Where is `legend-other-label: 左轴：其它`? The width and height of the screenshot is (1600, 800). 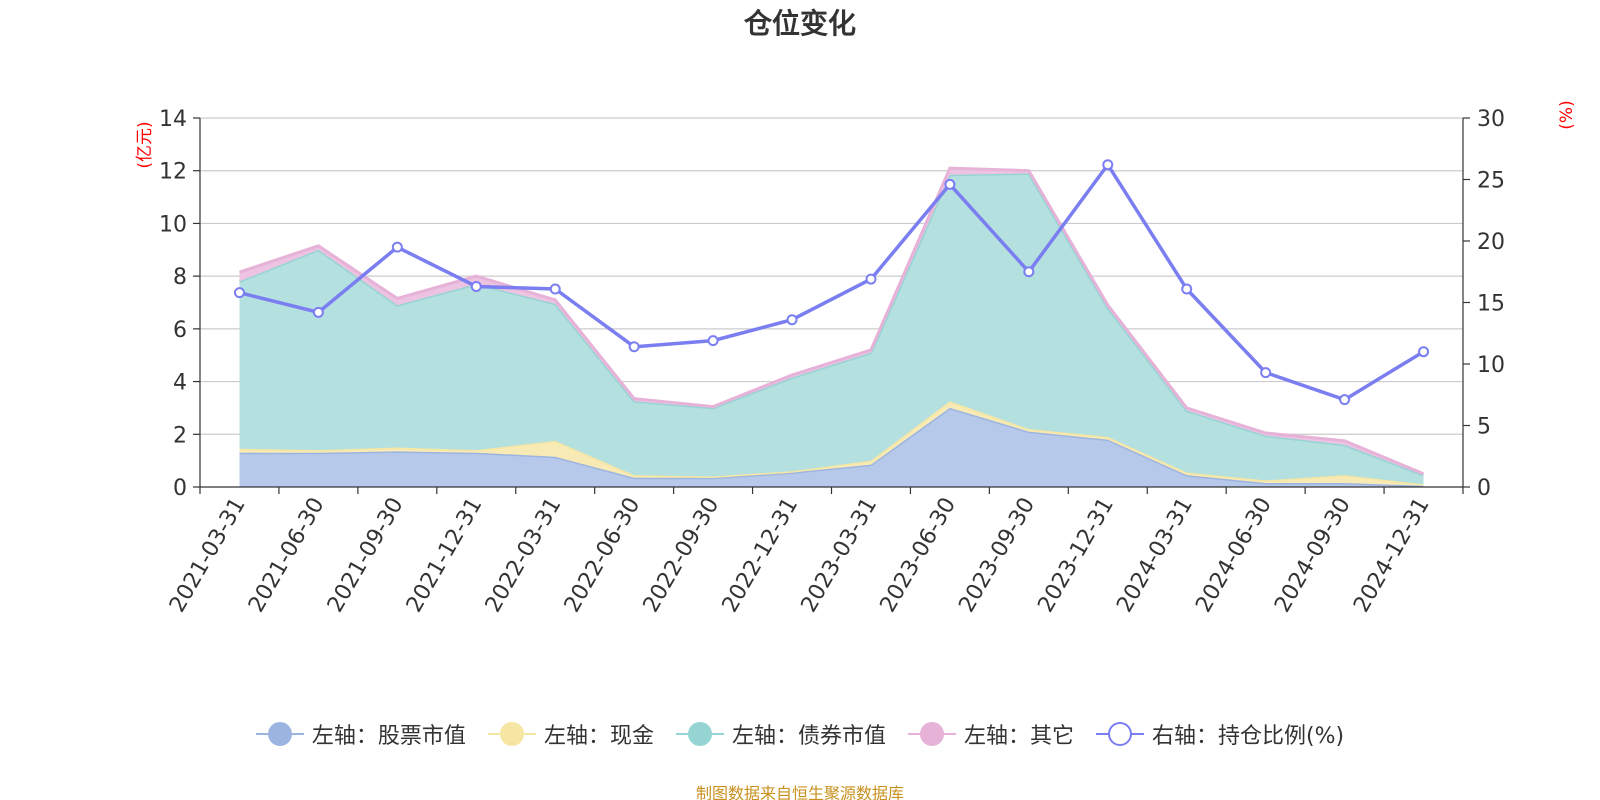 legend-other-label: 左轴：其它 is located at coordinates (1018, 736).